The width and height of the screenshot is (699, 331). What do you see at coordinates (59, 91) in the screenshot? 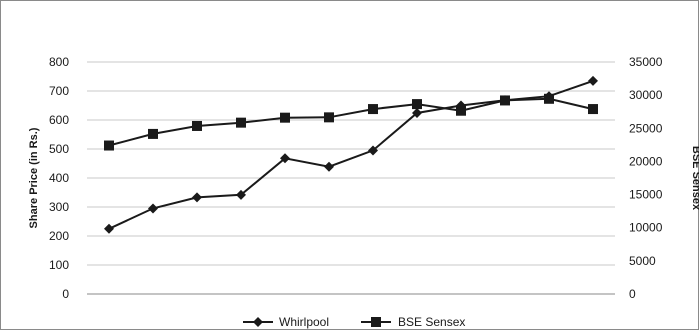
I see `left-tick-label: 700` at bounding box center [59, 91].